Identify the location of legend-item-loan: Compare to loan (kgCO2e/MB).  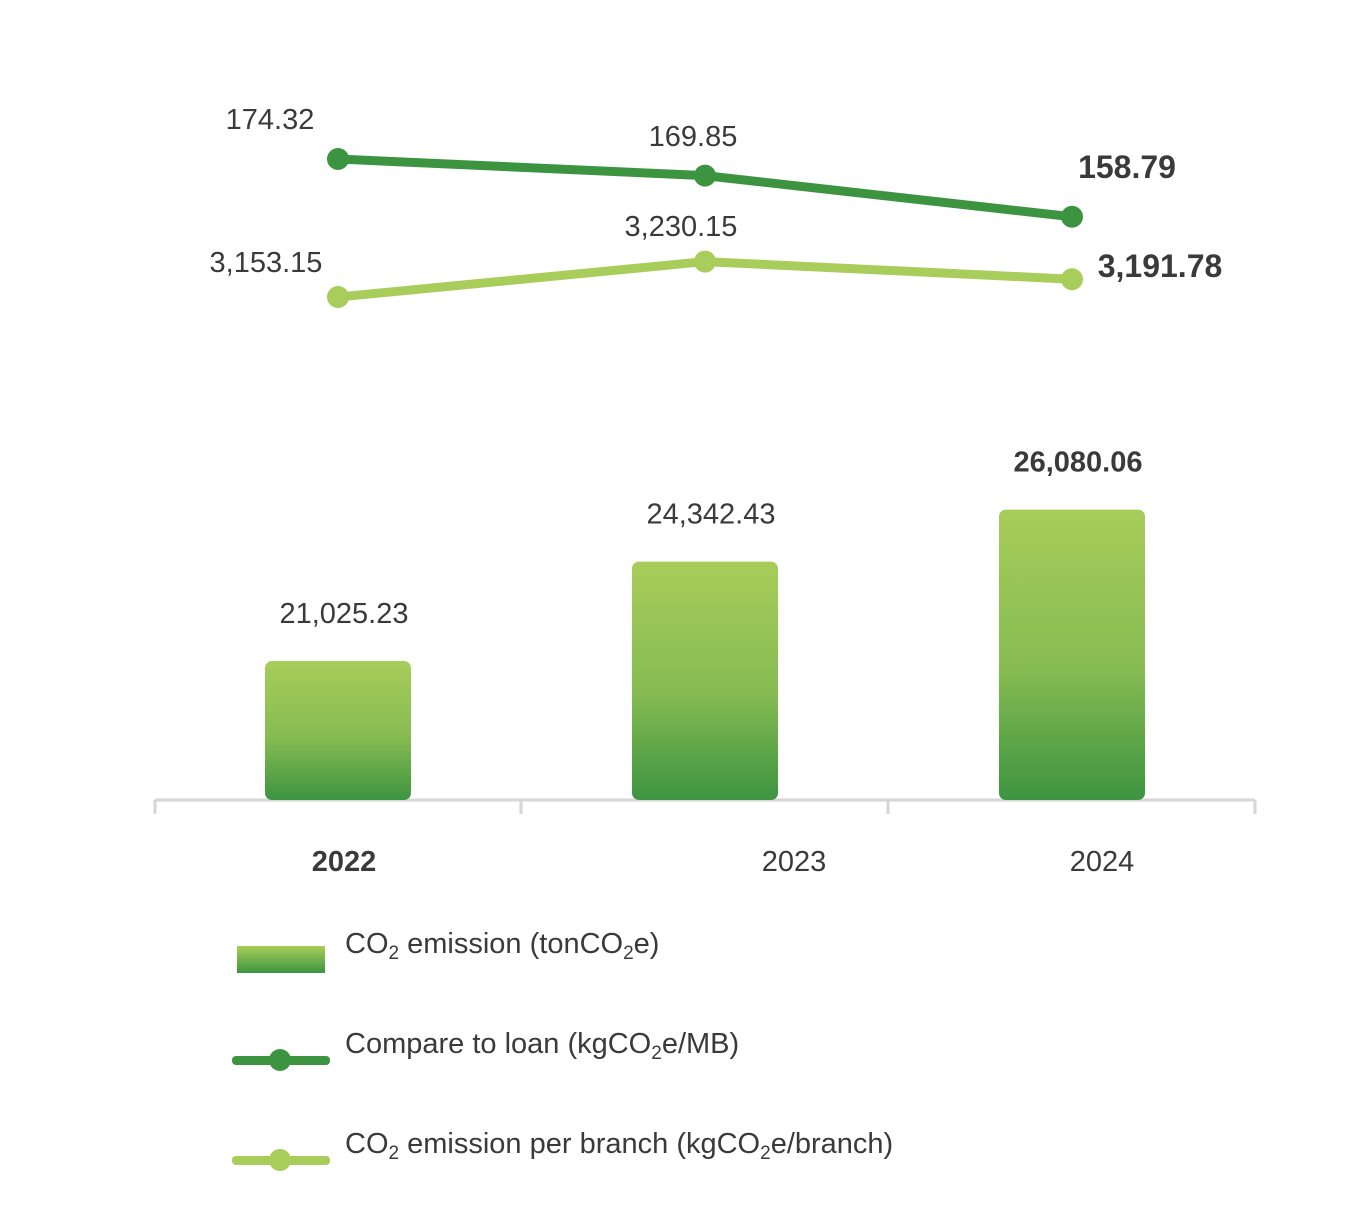
(732, 1070).